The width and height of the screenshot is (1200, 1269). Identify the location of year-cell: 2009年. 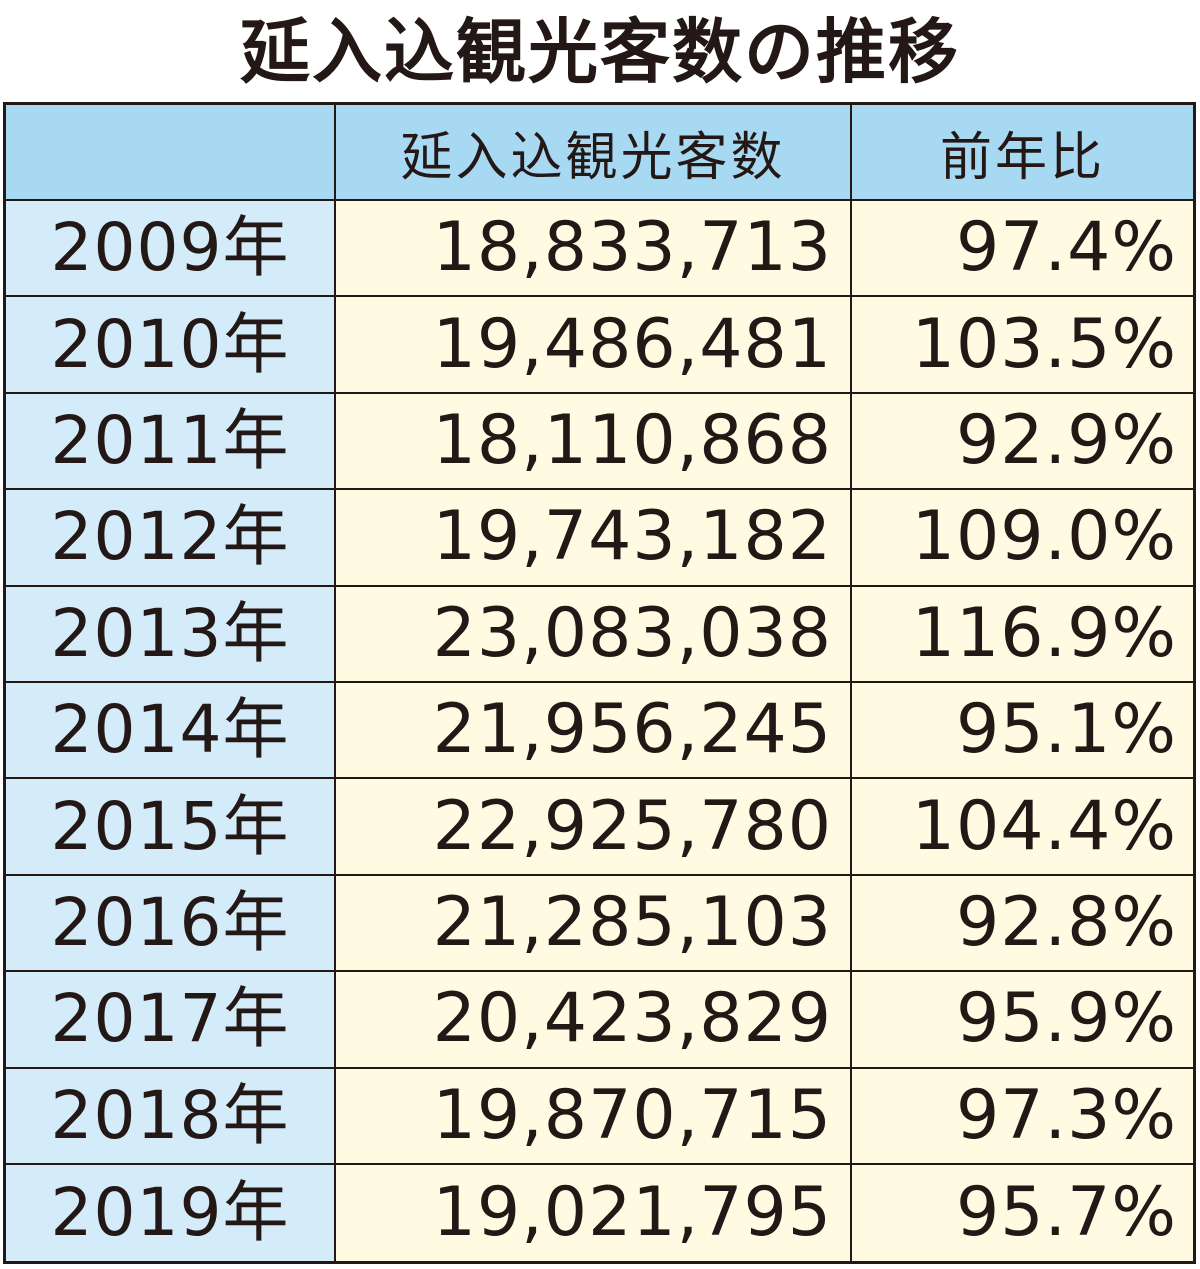
(171, 249).